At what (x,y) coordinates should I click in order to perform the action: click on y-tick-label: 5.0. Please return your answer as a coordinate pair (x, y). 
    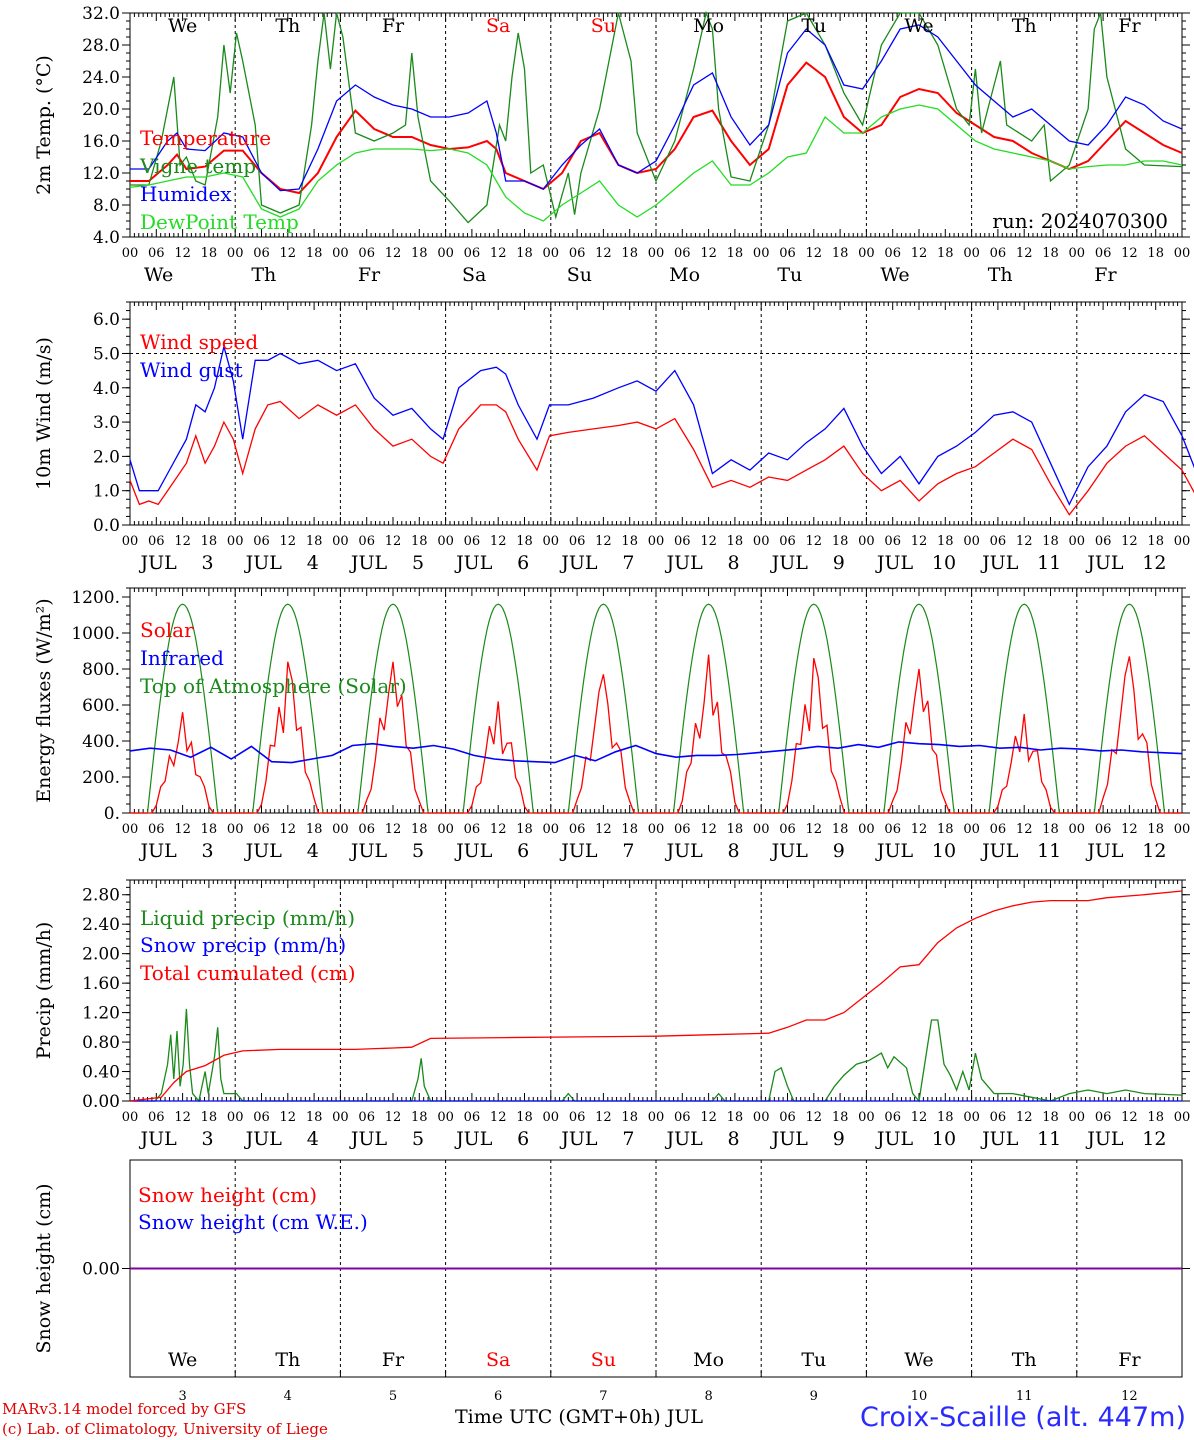
    Looking at the image, I should click on (106, 354).